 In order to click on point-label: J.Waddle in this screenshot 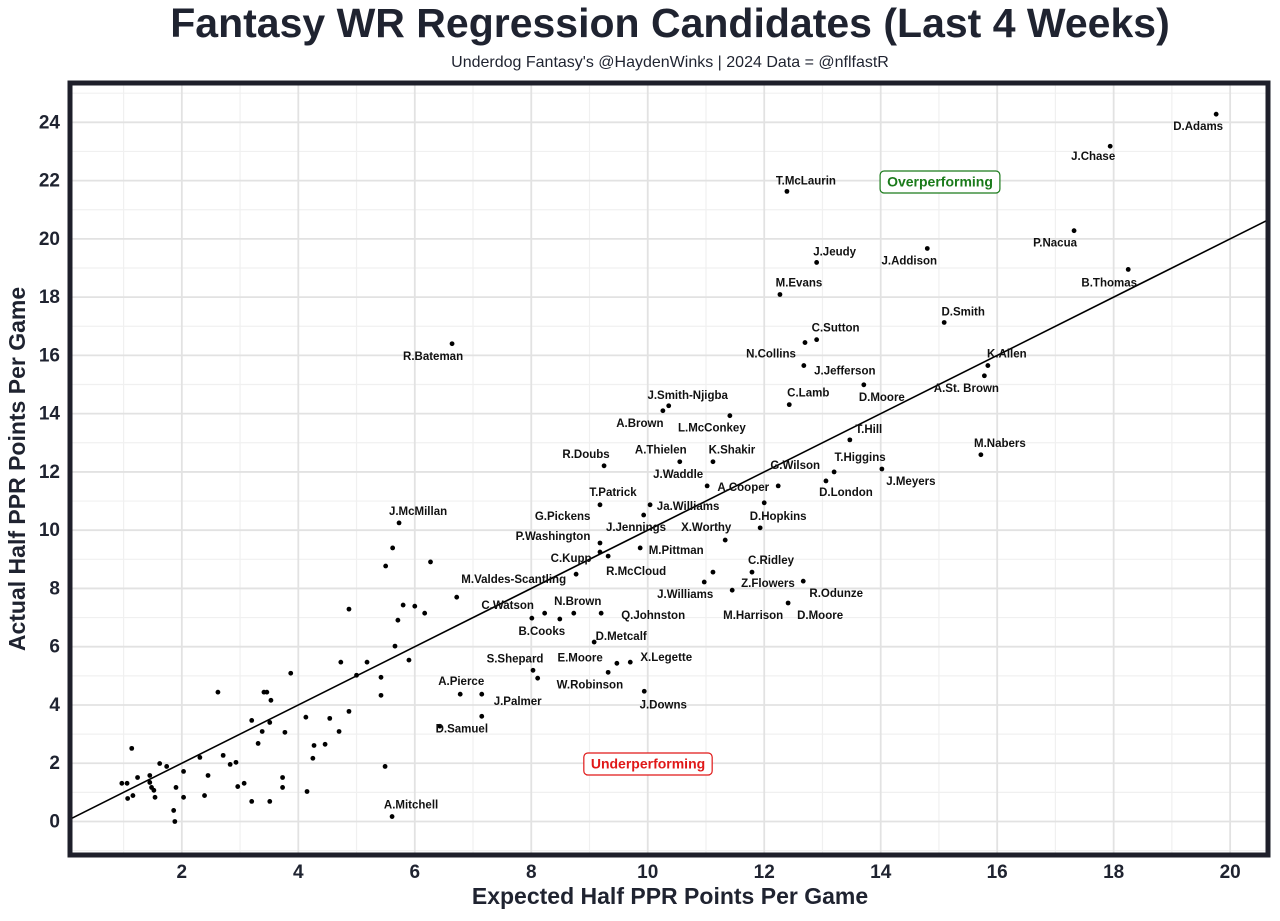, I will do `click(678, 475)`.